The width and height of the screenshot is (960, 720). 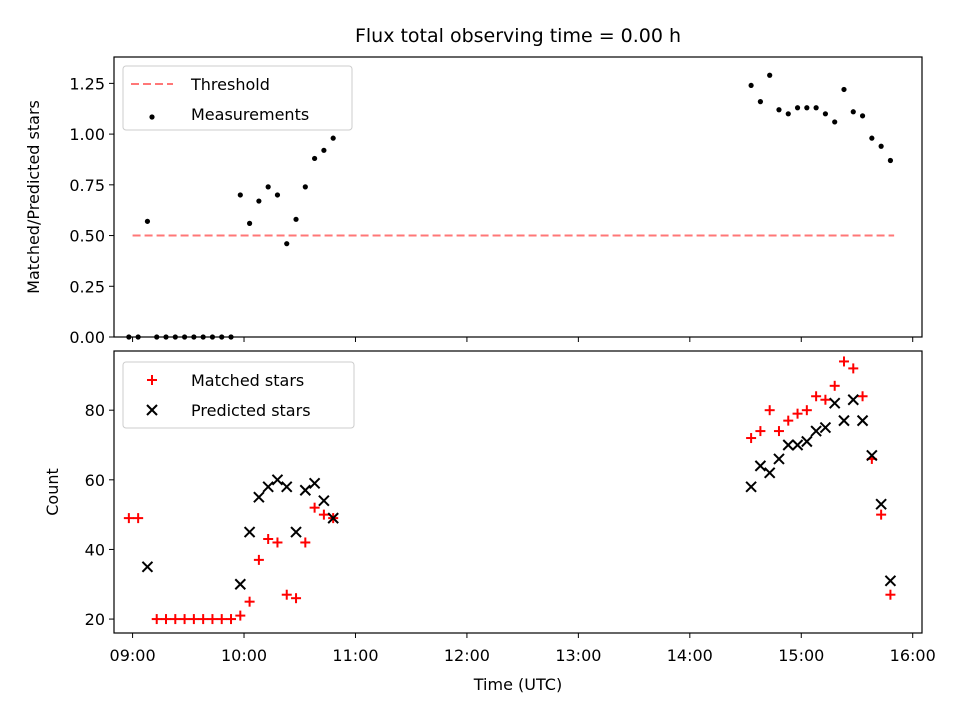 What do you see at coordinates (52, 492) in the screenshot?
I see `count-y-axis-label: Count` at bounding box center [52, 492].